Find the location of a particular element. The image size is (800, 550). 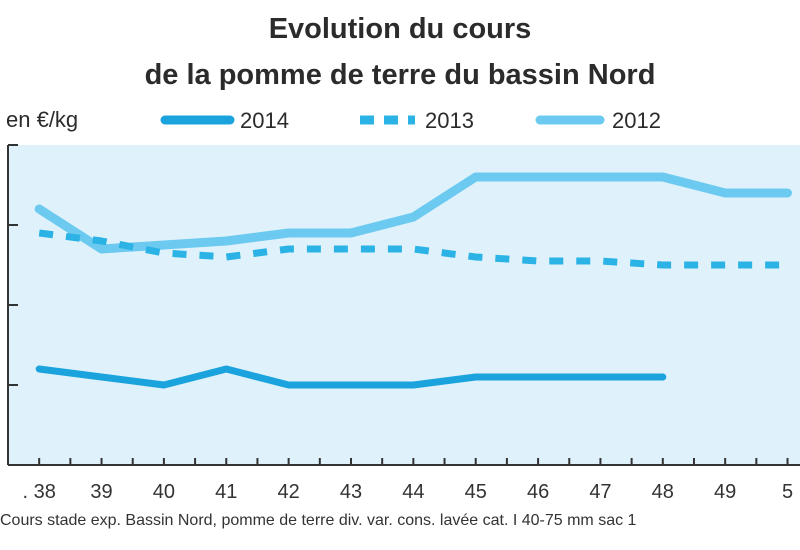

x-tick-label: 39 is located at coordinates (101, 492).